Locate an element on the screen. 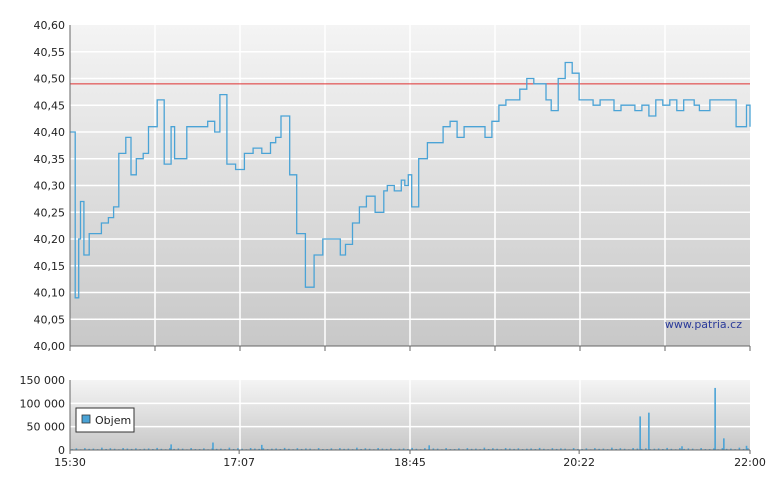 The width and height of the screenshot is (780, 494). x-tick-label: 20:22 is located at coordinates (579, 462).